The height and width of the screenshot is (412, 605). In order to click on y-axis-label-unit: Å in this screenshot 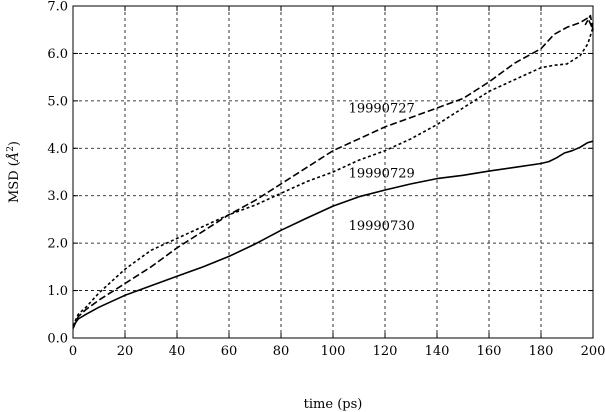, I will do `click(14, 157)`.